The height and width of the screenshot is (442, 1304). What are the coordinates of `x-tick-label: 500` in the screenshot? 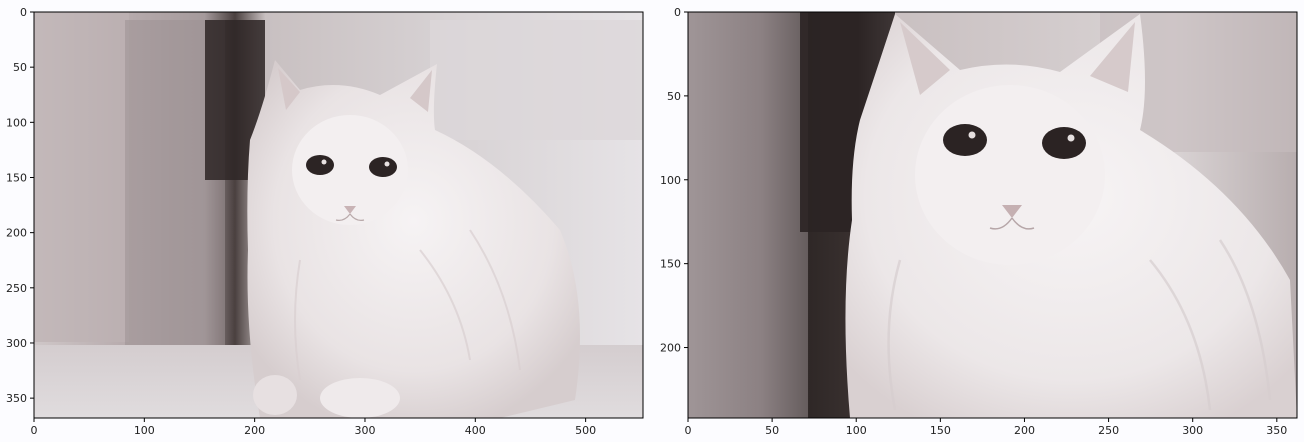 It's located at (585, 430).